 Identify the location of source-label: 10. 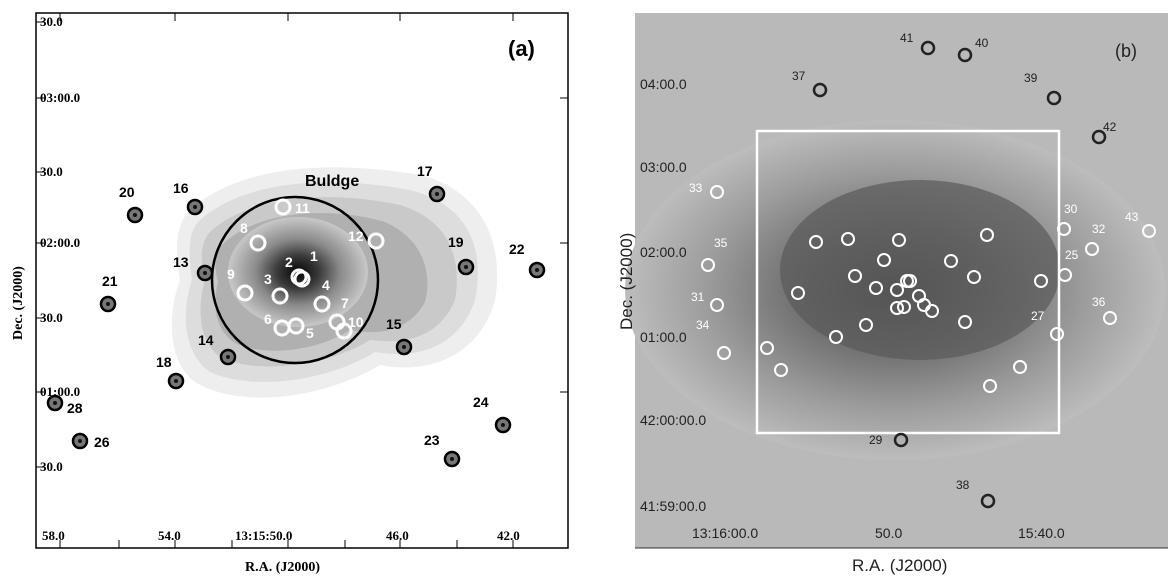
(356, 322).